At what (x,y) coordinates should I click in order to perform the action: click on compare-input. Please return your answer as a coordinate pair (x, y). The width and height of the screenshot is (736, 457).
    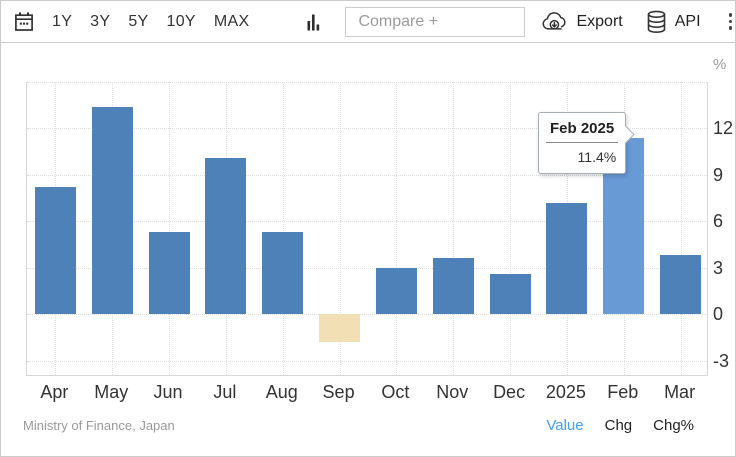
    Looking at the image, I should click on (435, 21).